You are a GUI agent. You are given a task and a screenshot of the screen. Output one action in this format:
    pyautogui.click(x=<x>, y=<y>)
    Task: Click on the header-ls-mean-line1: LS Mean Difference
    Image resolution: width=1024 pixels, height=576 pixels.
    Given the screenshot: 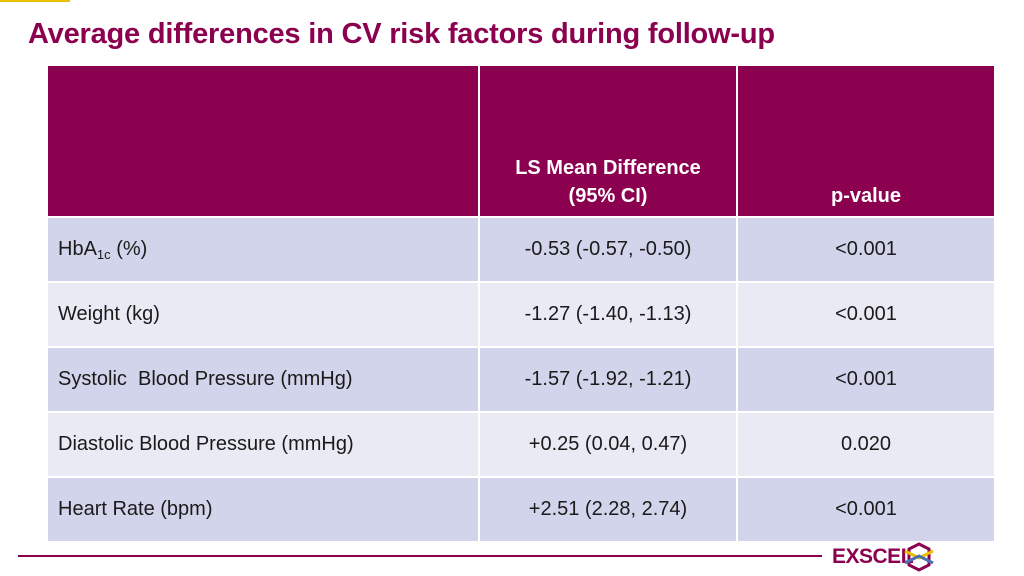 What is the action you would take?
    pyautogui.click(x=608, y=168)
    